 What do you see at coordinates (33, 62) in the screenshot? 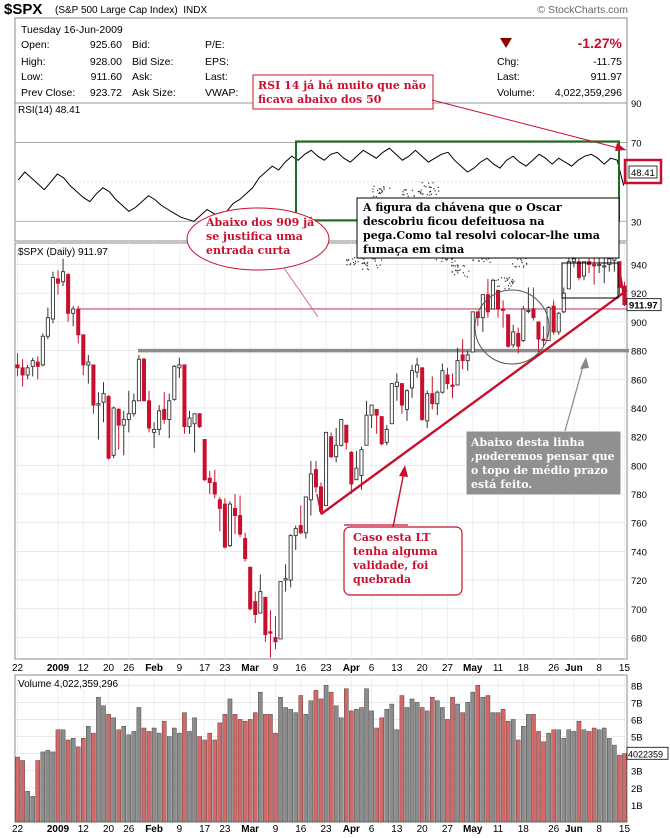
I see `quote-label: High:` at bounding box center [33, 62].